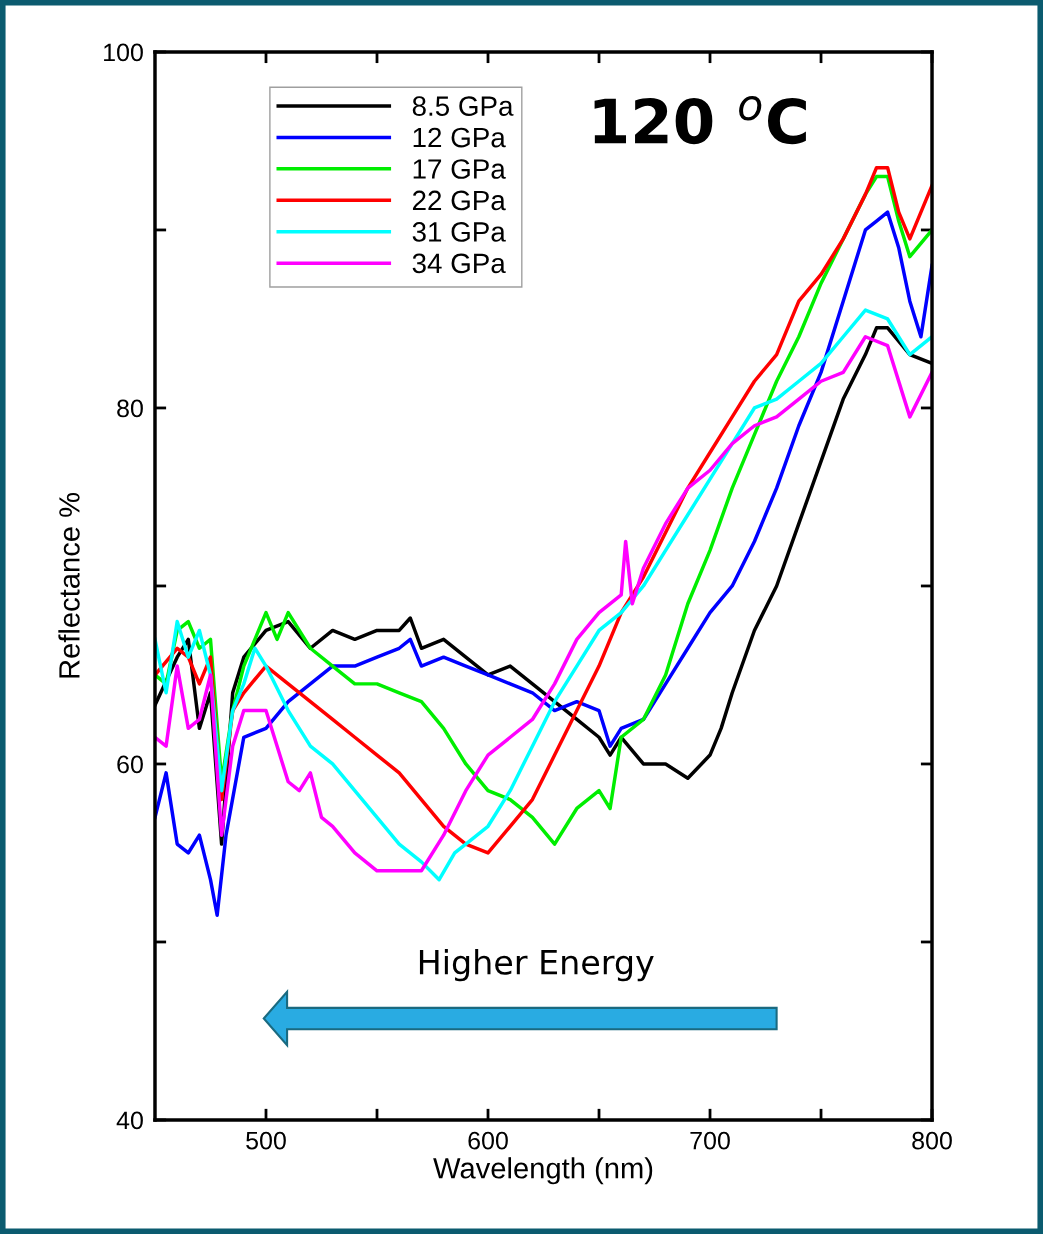 The image size is (1043, 1234). What do you see at coordinates (266, 1140) in the screenshot?
I see `x-tick-label: 500` at bounding box center [266, 1140].